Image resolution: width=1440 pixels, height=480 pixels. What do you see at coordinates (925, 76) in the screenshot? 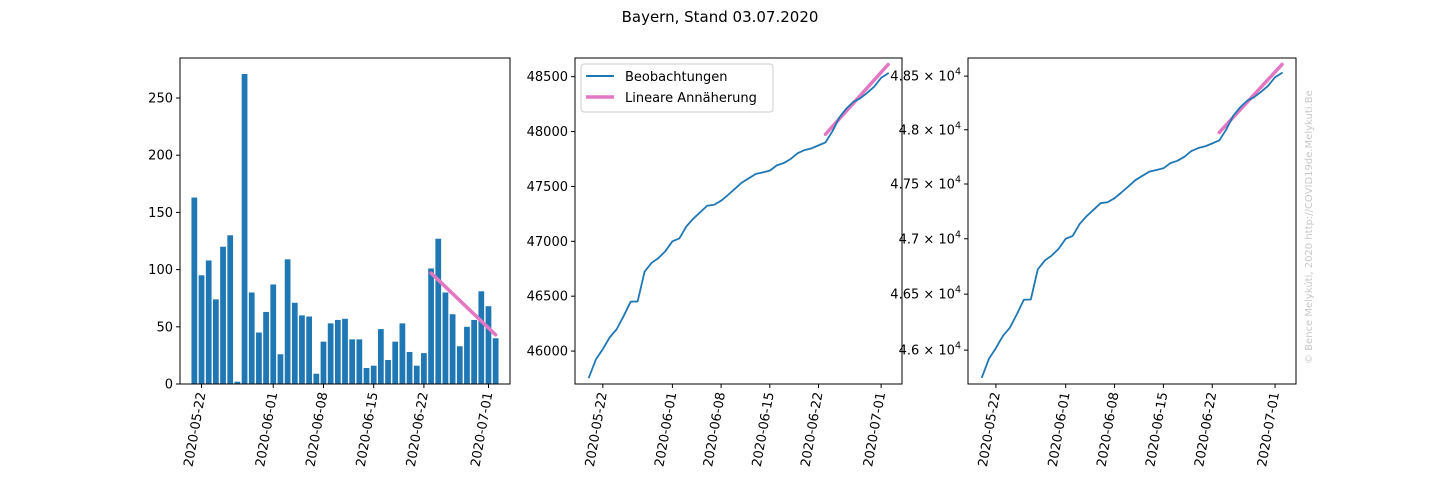
I see `y-tick-label: 4.85 × 10⁴` at bounding box center [925, 76].